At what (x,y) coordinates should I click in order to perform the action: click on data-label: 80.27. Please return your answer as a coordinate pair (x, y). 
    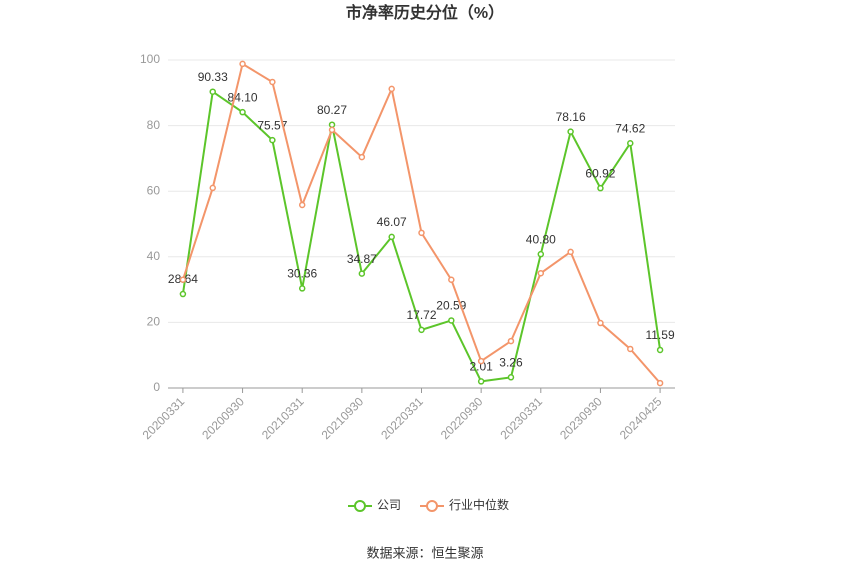
    Looking at the image, I should click on (332, 110).